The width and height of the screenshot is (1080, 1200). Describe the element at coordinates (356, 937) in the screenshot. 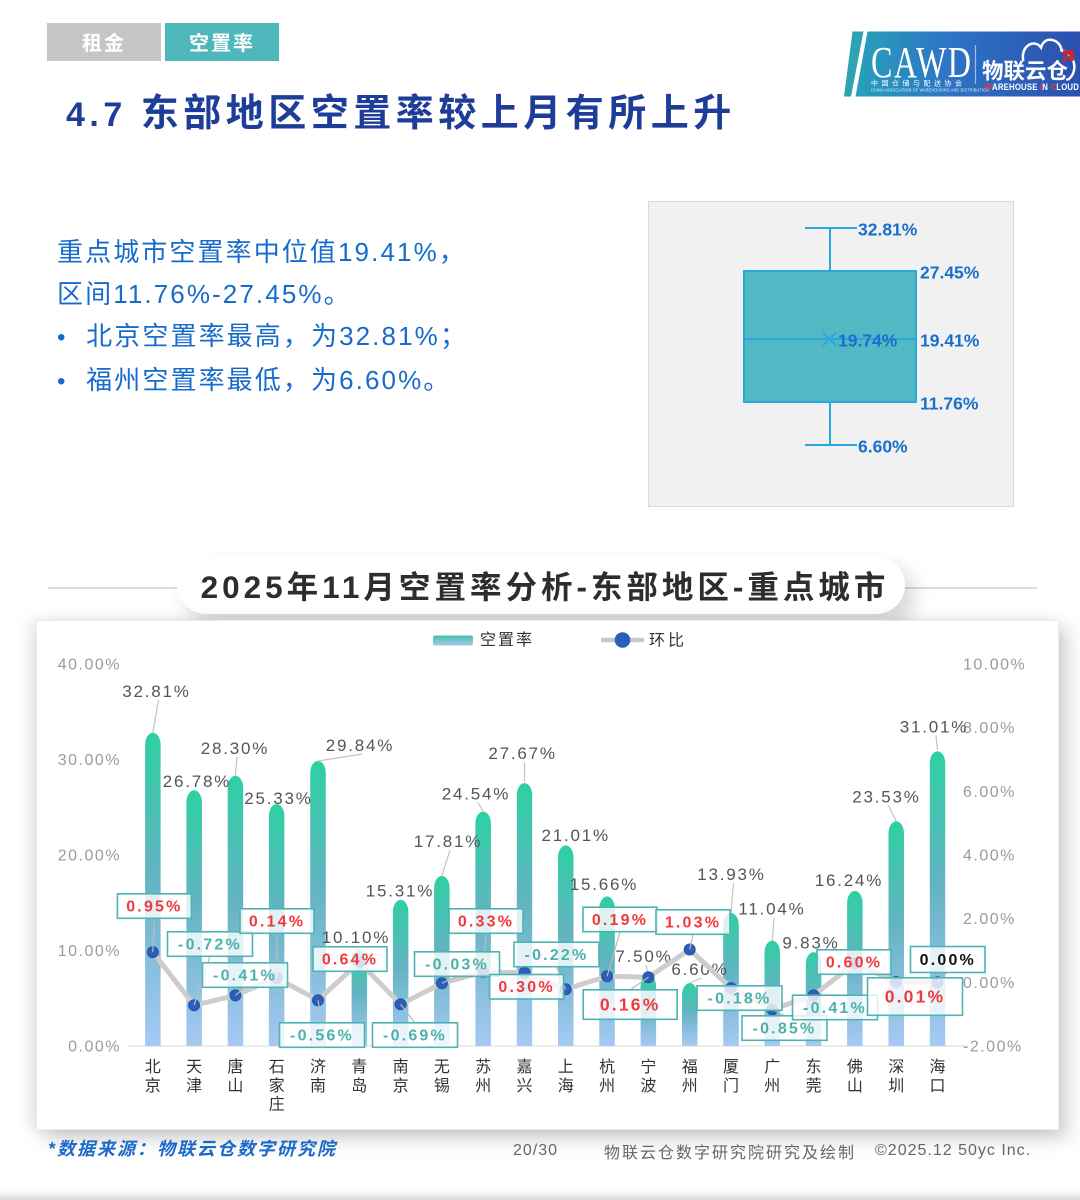

I see `svg-text: 10.10%` at that location.